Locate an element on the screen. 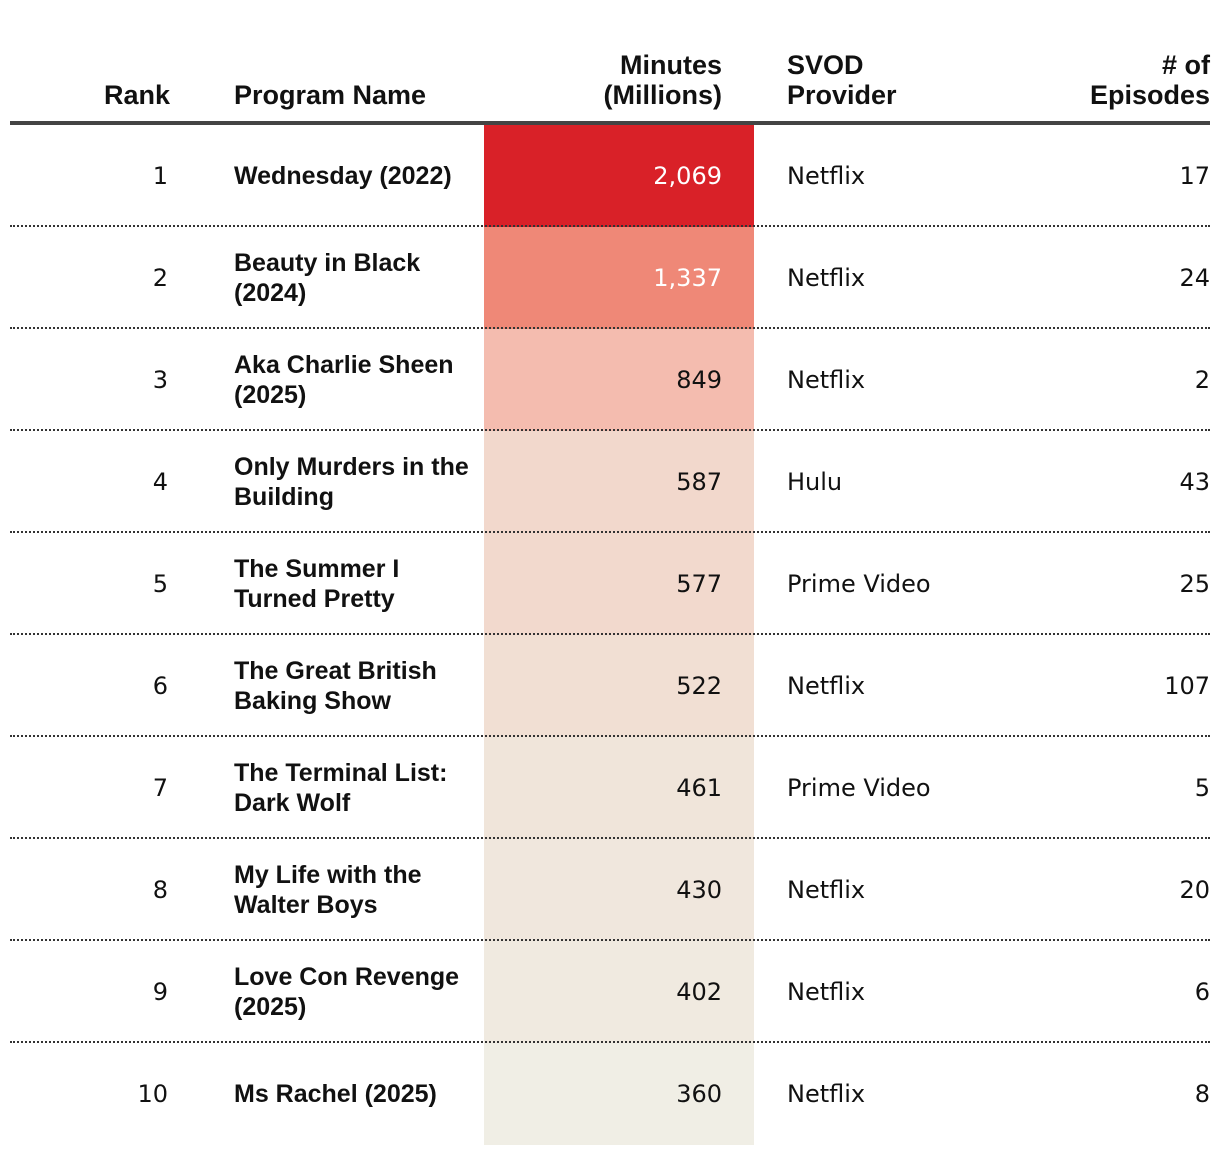 The height and width of the screenshot is (1154, 1220). program-name-cell: Wednesday (2022) is located at coordinates (343, 176).